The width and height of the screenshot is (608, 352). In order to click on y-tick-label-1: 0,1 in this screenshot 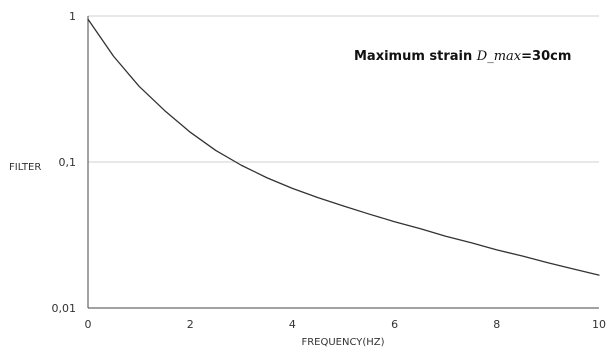, I will do `click(68, 162)`.